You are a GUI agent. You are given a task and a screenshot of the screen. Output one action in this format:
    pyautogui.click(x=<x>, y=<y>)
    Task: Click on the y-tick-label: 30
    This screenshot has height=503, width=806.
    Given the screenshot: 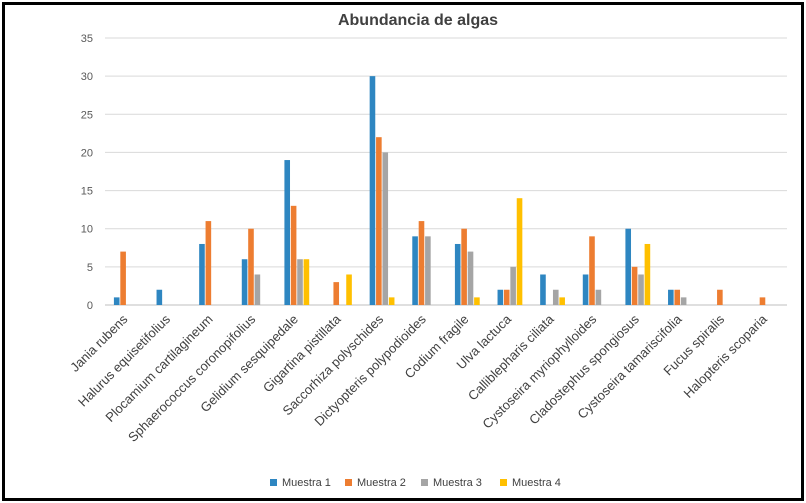 What is the action you would take?
    pyautogui.click(x=87, y=77)
    